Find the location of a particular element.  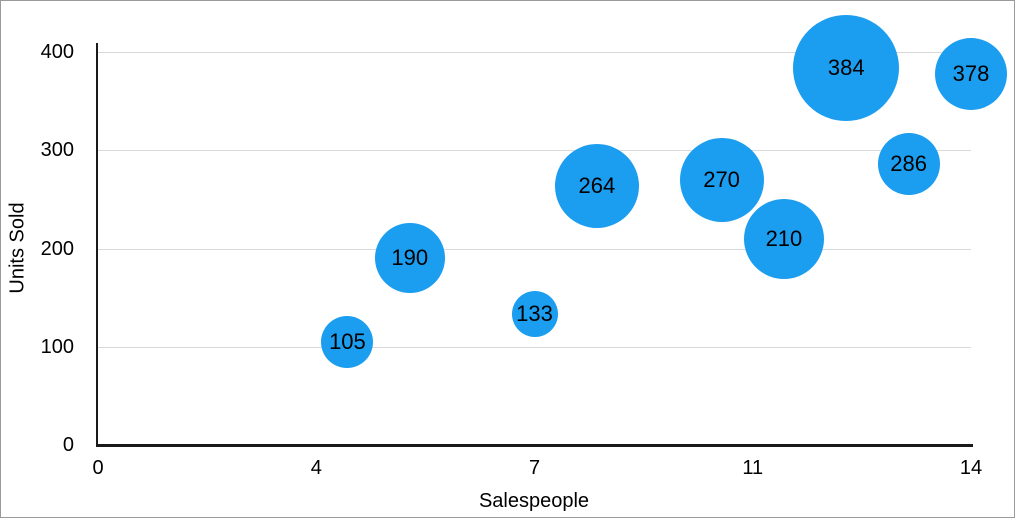

bubble-190: 190 is located at coordinates (409, 258).